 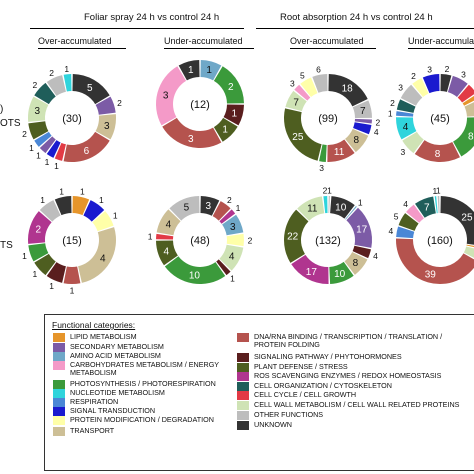 What do you see at coordinates (327, 41) in the screenshot?
I see `subheader-over-root: Over-accumulated` at bounding box center [327, 41].